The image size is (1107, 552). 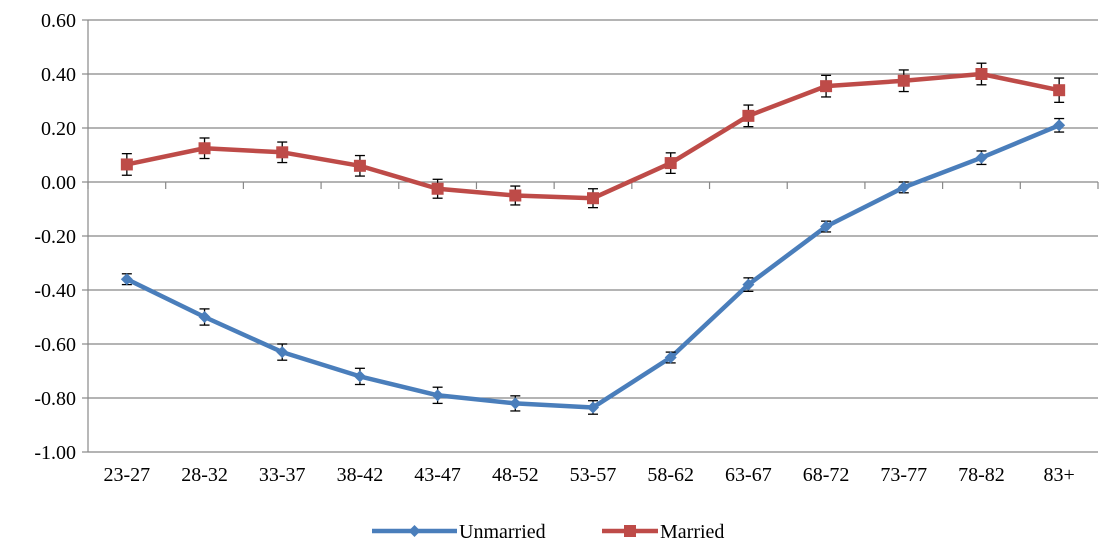 What do you see at coordinates (282, 475) in the screenshot?
I see `x-tick-label: 33-37` at bounding box center [282, 475].